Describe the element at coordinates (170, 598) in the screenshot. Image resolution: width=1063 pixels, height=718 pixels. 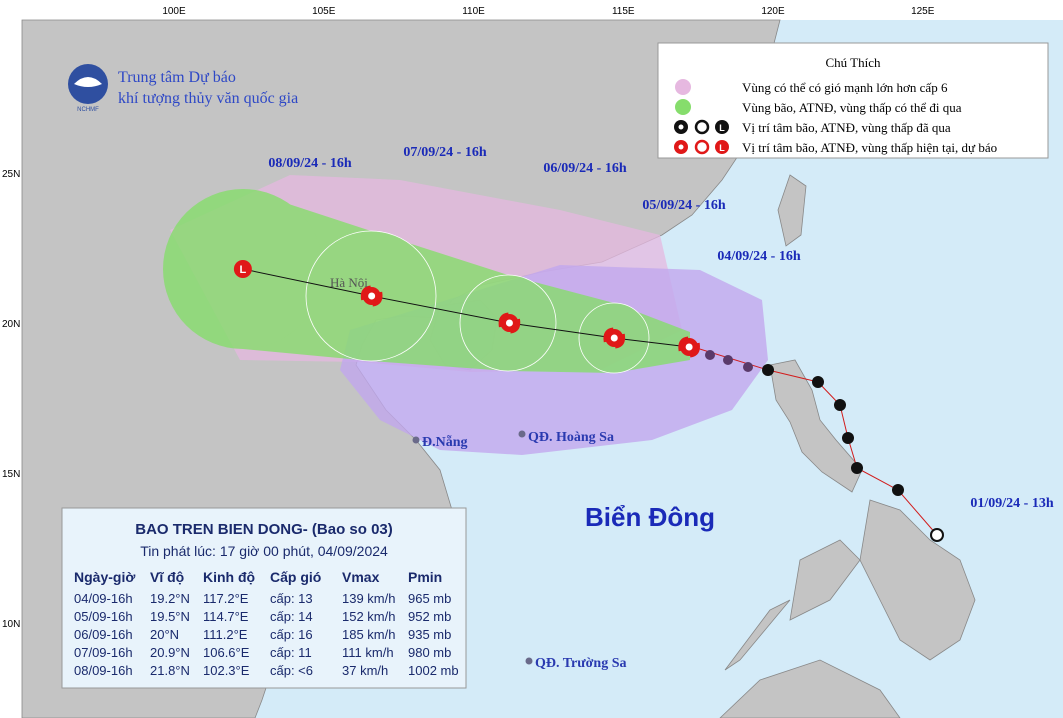
I see `table-cell: 19.2°N` at that location.